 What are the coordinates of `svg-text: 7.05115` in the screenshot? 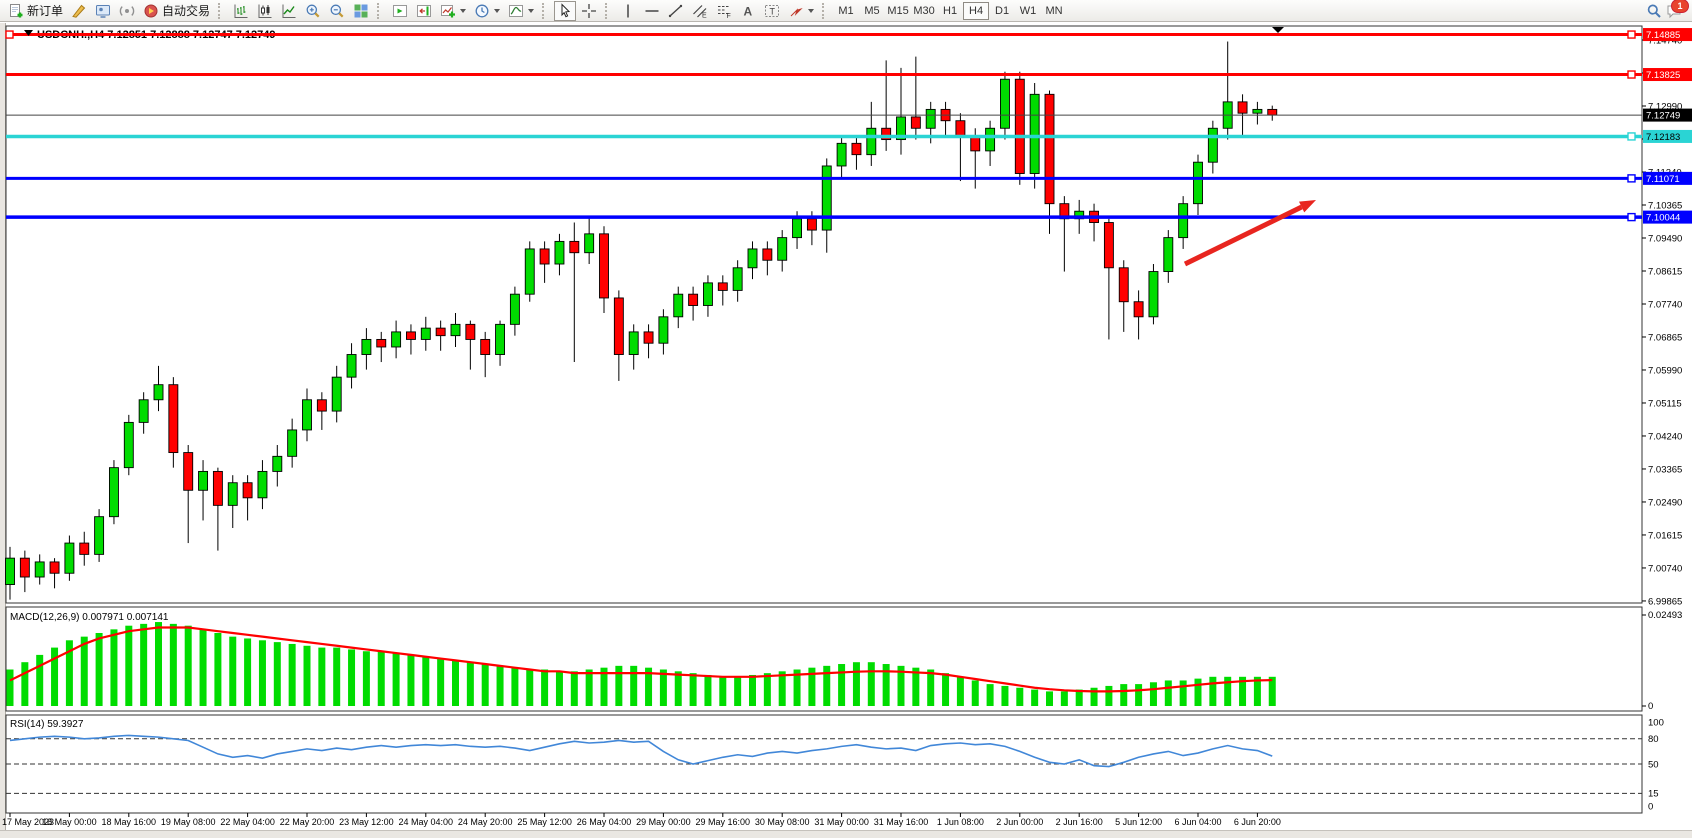 It's located at (1665, 403).